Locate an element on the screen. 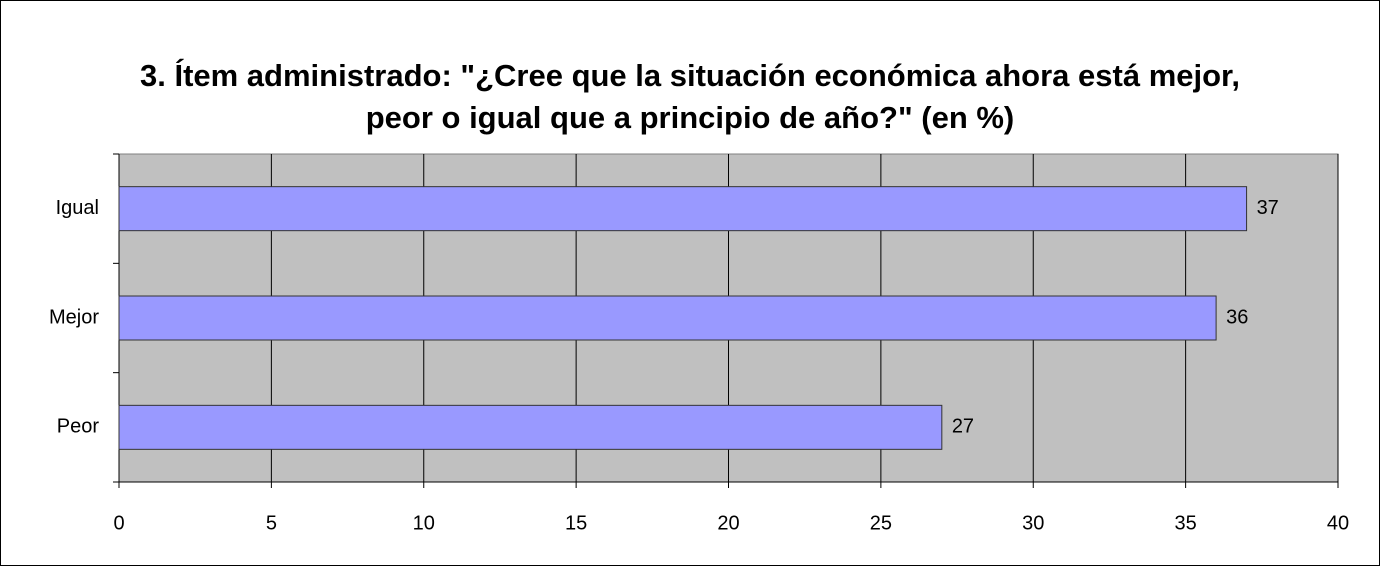 This screenshot has height=566, width=1380. x-tick-label: 35 is located at coordinates (1186, 523).